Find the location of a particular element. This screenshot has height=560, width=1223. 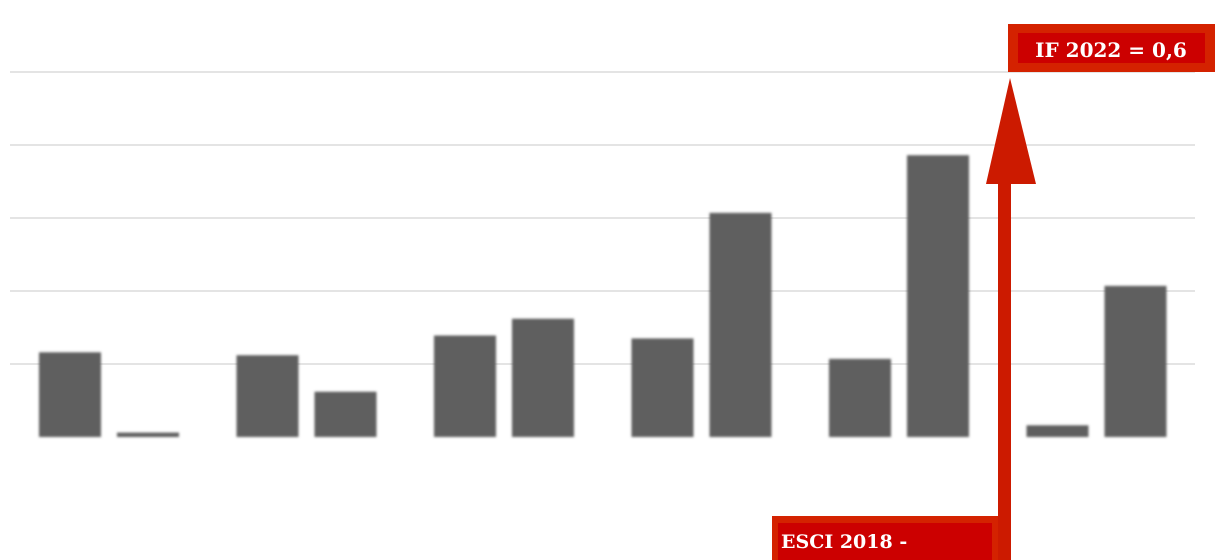

arrow-head is located at coordinates (1011, 131).